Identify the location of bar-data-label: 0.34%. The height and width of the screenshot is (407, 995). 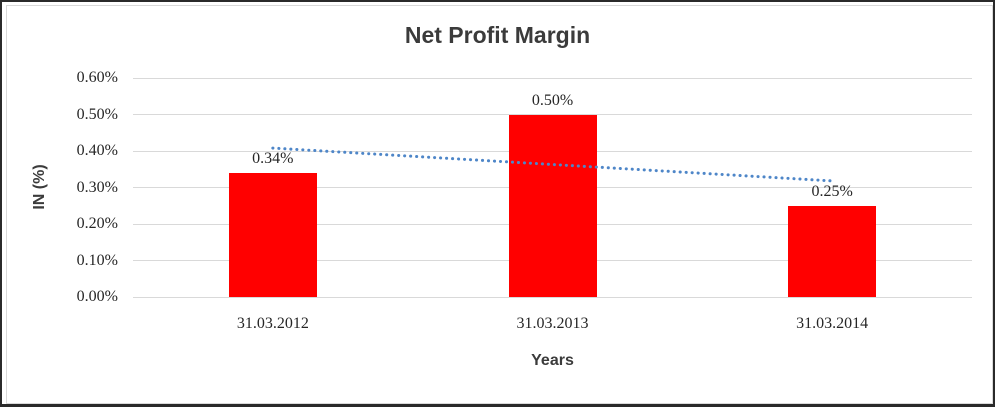
(273, 158).